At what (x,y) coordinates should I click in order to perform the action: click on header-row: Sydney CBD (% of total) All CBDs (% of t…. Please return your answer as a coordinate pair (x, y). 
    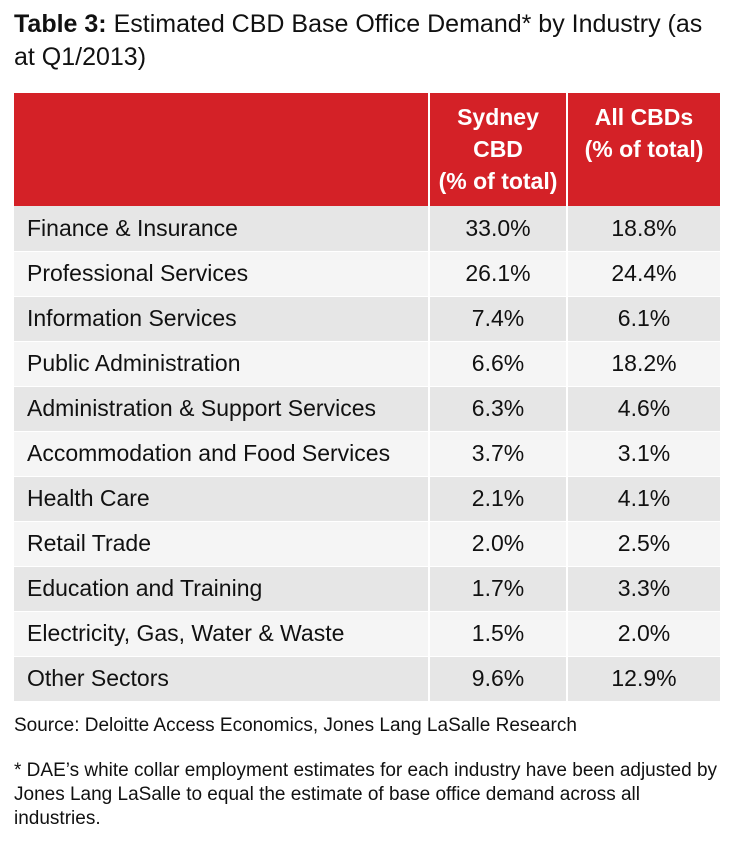
    Looking at the image, I should click on (367, 149).